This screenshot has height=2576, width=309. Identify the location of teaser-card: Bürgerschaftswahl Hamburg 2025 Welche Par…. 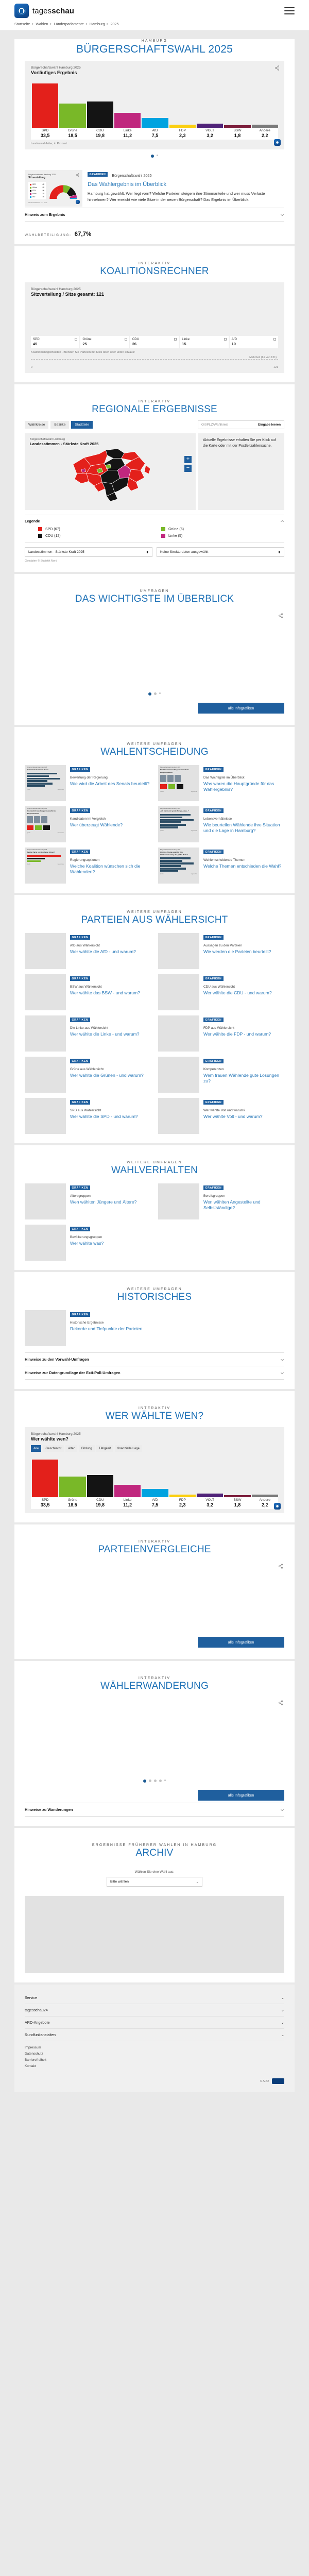
(88, 866).